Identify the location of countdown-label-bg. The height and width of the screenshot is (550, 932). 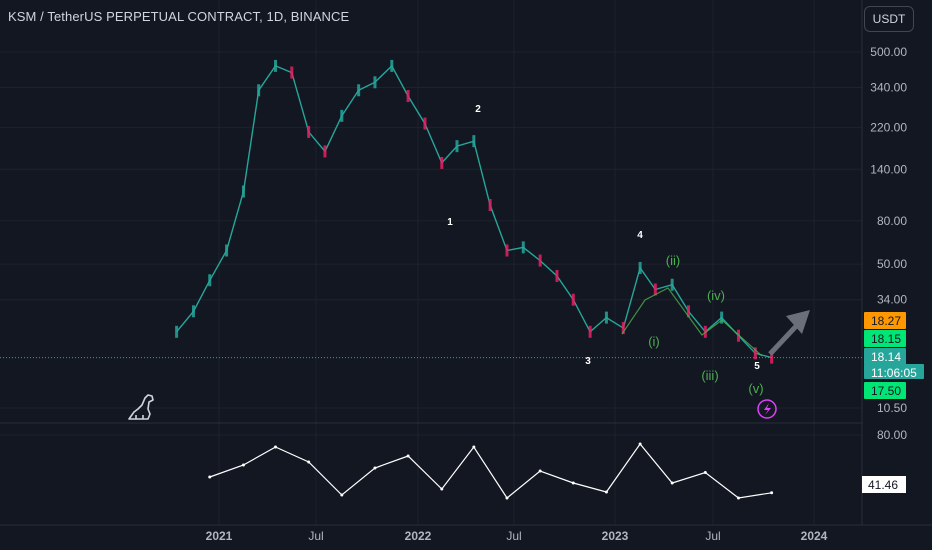
(894, 371).